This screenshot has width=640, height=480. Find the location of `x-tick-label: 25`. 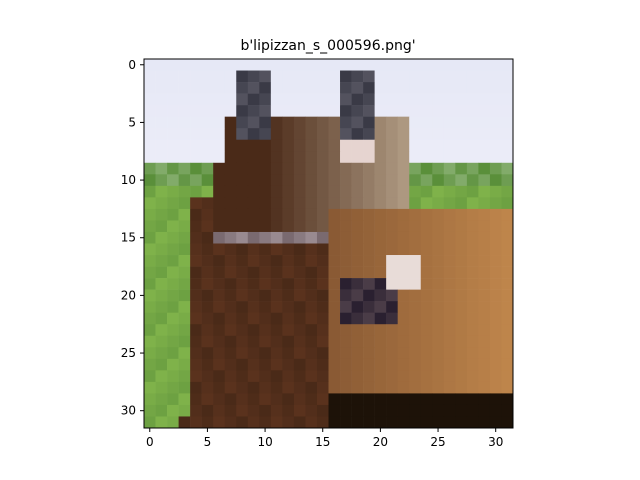

x-tick-label: 25 is located at coordinates (437, 442).